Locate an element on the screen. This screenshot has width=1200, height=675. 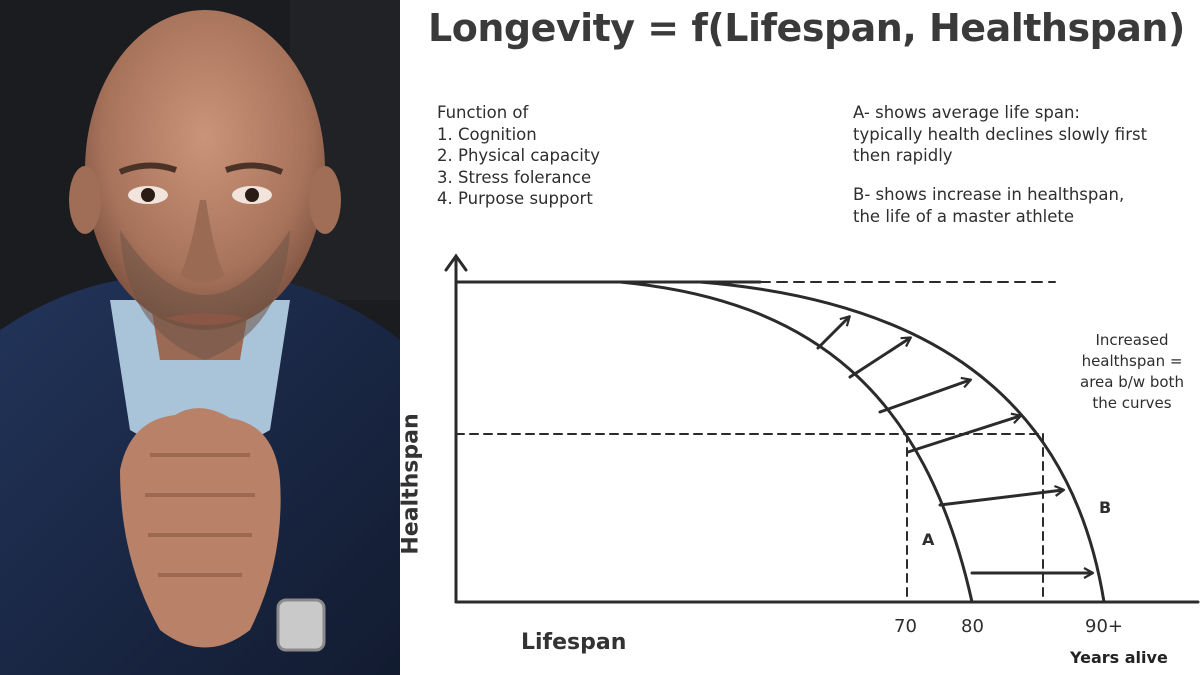
x-tick-label: 80 is located at coordinates (972, 626).